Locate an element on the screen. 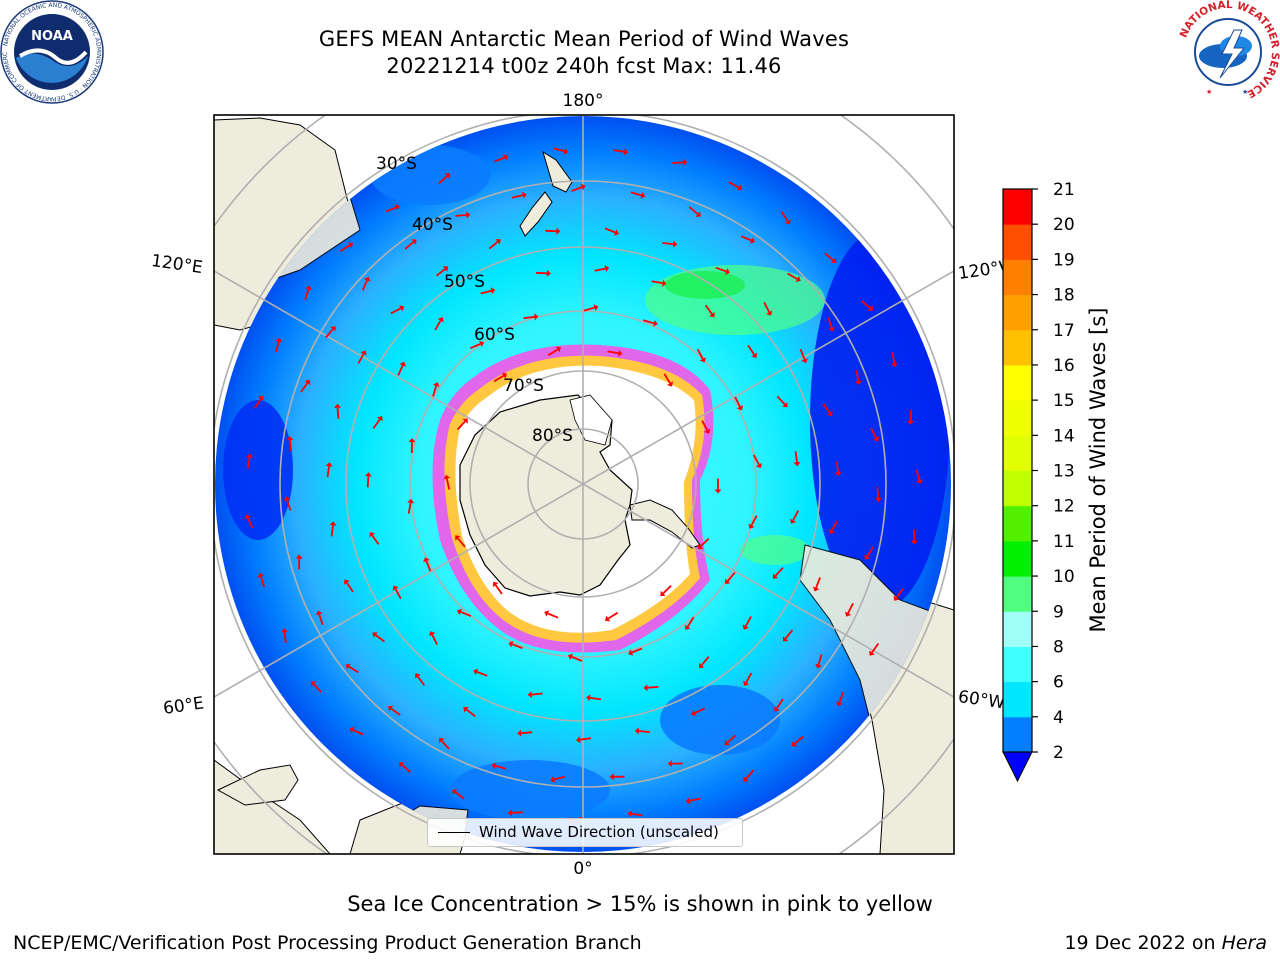  lat-label-50s: 50°S is located at coordinates (464, 282).